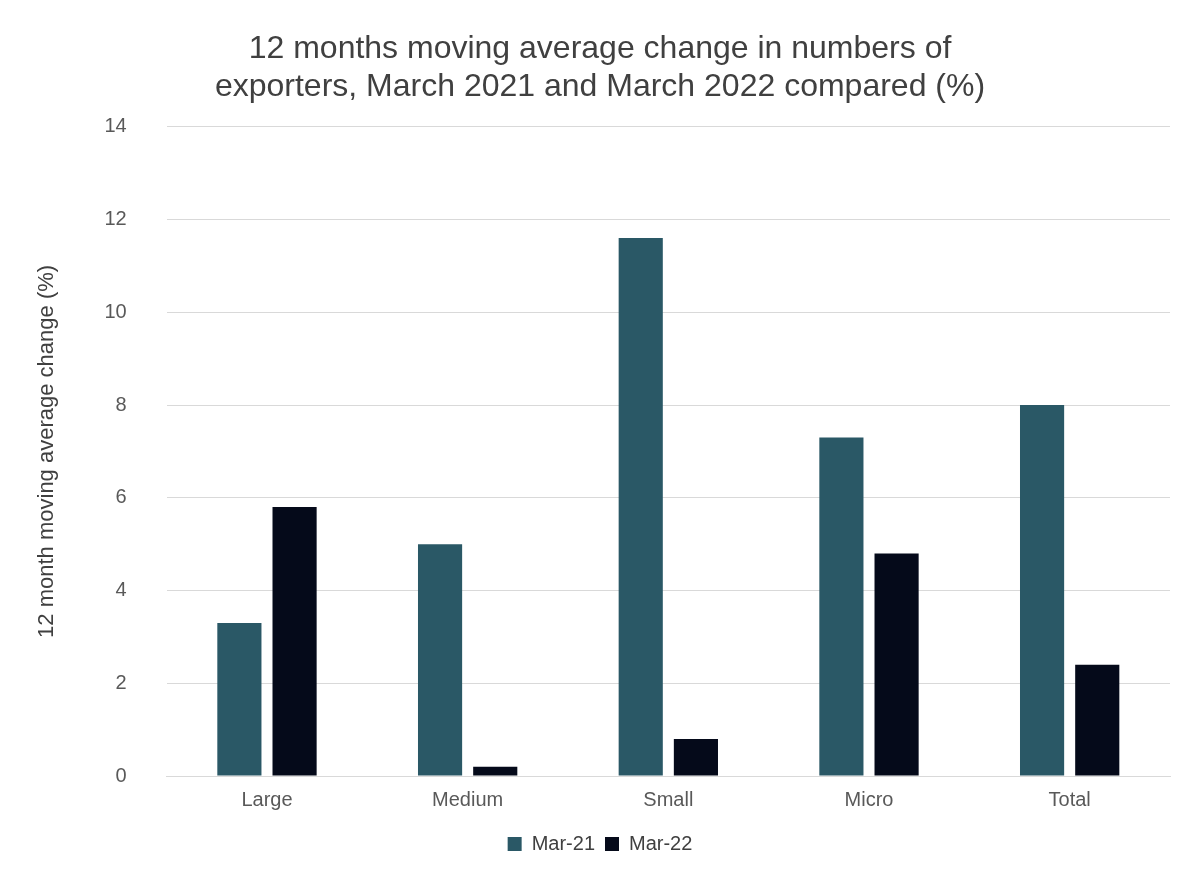 The image size is (1200, 874). Describe the element at coordinates (661, 842) in the screenshot. I see `legend-label: Mar-22` at that location.